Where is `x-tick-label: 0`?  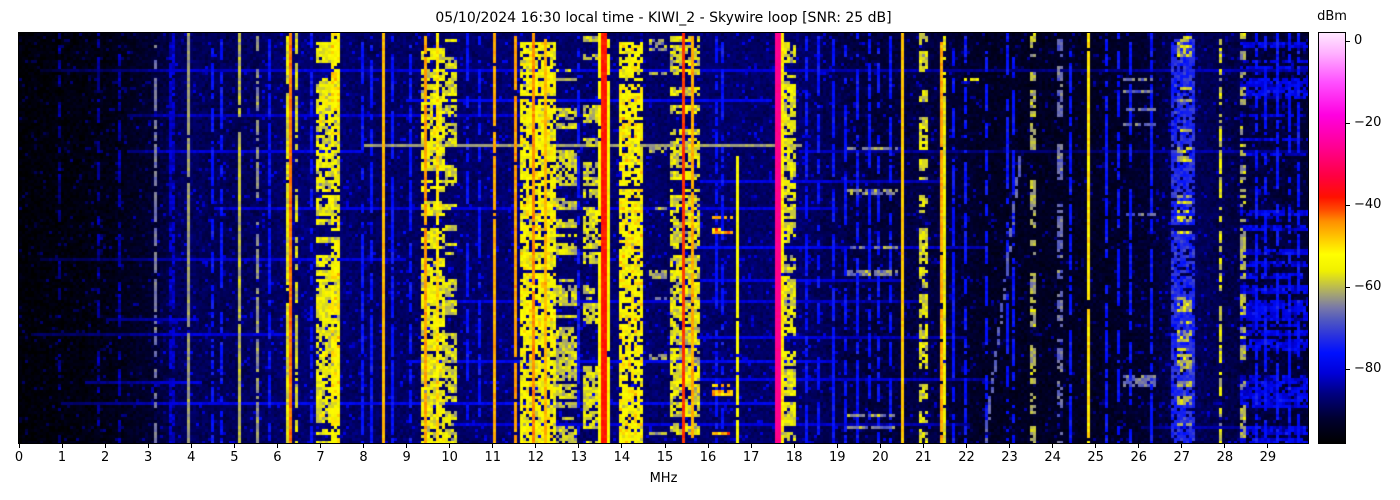 x-tick-label: 0 is located at coordinates (19, 457).